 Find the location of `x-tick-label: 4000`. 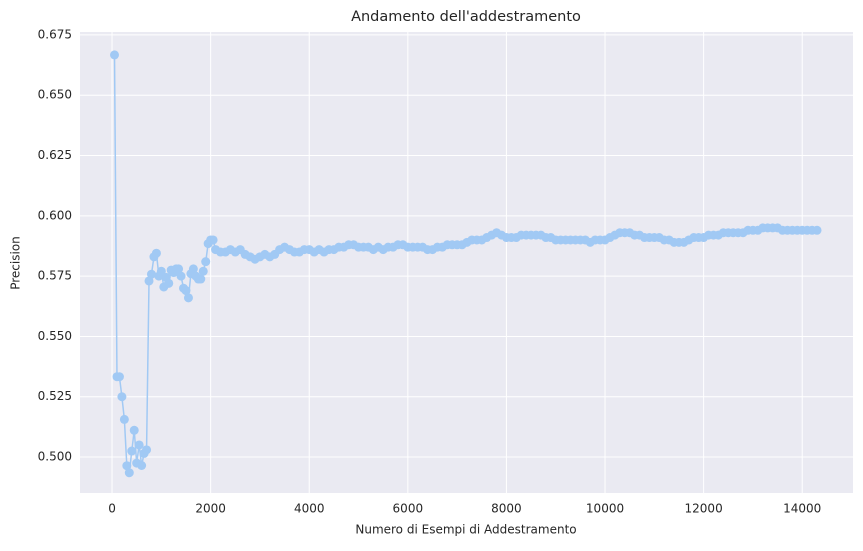

x-tick-label: 4000 is located at coordinates (309, 509).